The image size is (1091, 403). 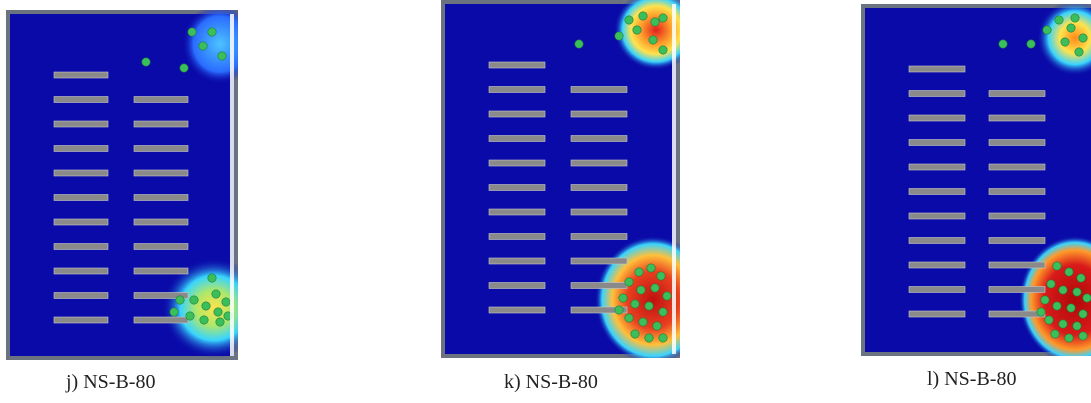 What do you see at coordinates (200, 308) in the screenshot?
I see `hotspot-bottom-right` at bounding box center [200, 308].